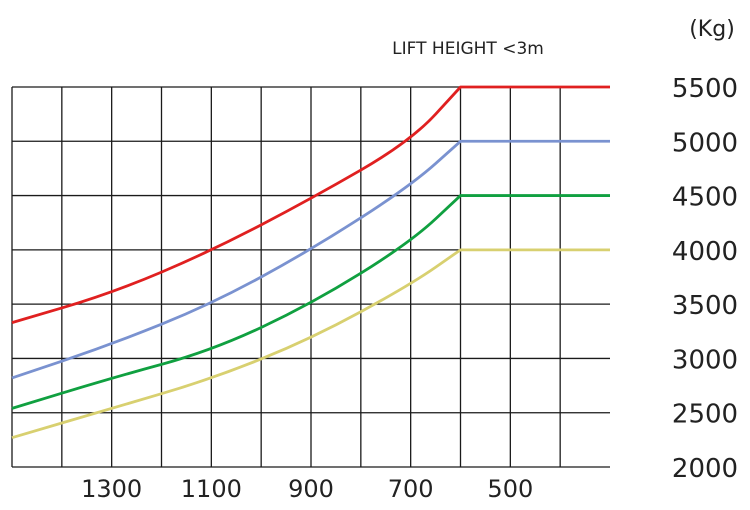 This screenshot has width=750, height=510. What do you see at coordinates (211, 489) in the screenshot?
I see `x-tick-label: 1100` at bounding box center [211, 489].